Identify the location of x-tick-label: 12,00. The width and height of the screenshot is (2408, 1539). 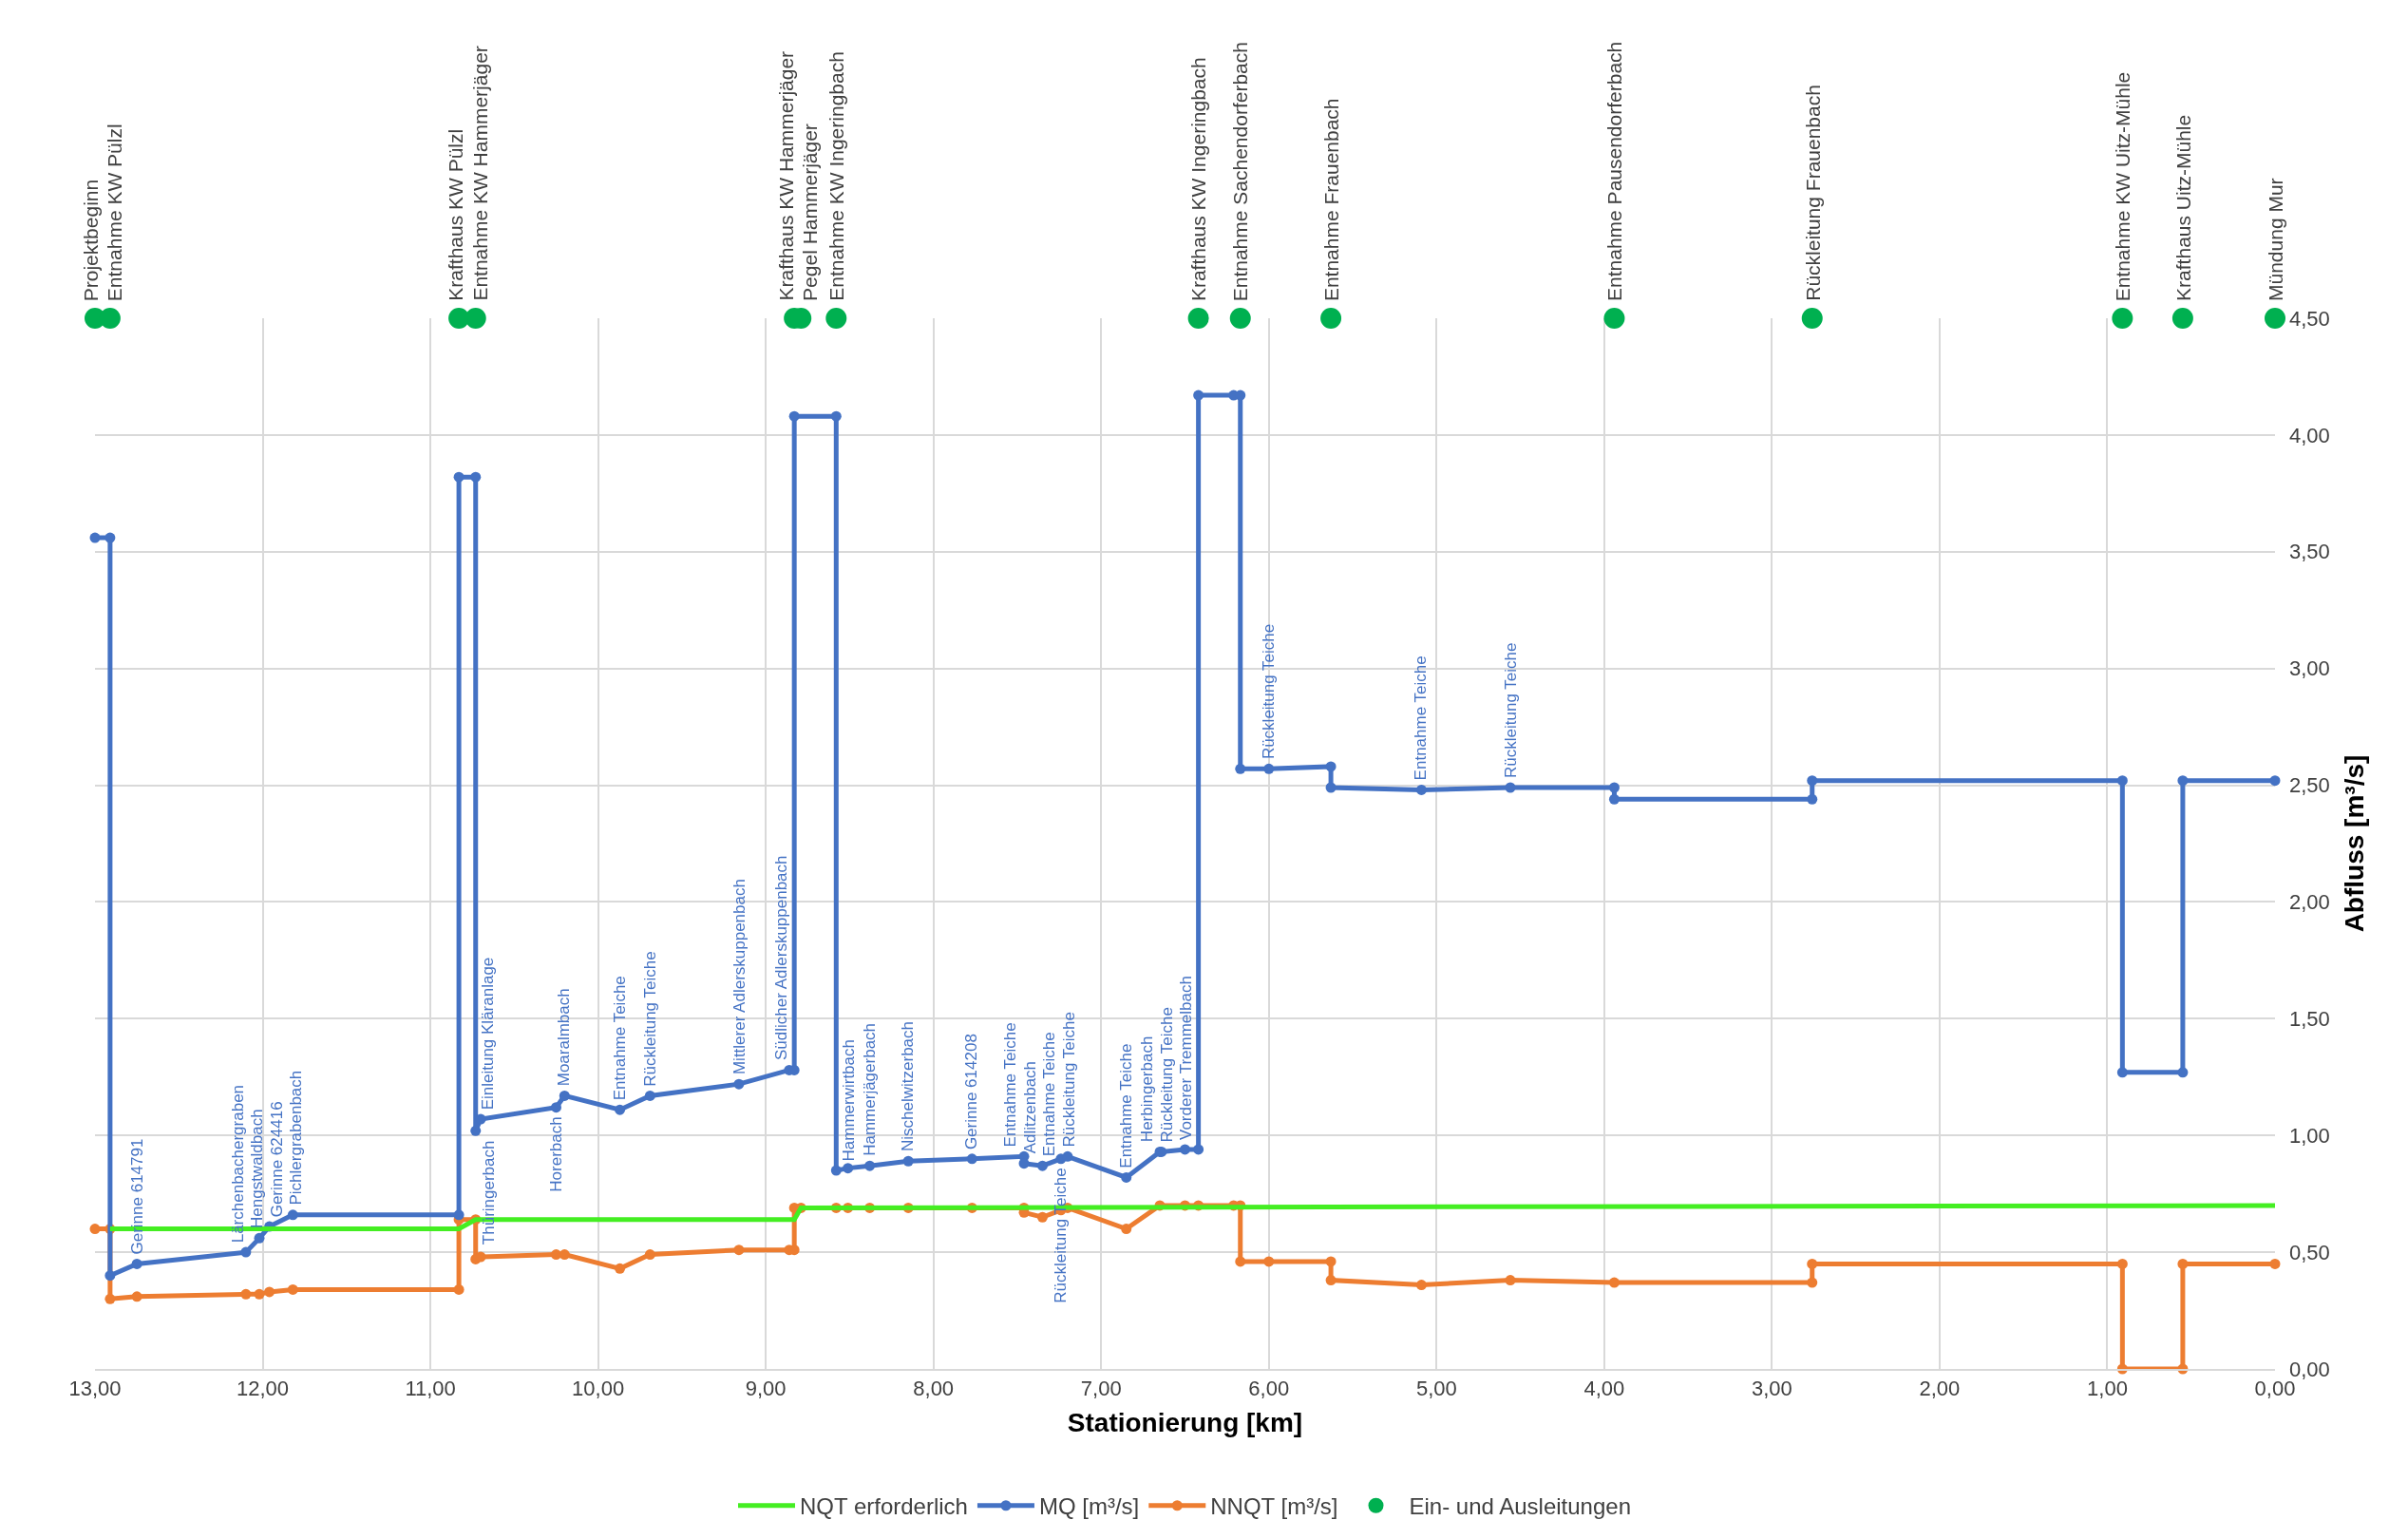
(263, 1389).